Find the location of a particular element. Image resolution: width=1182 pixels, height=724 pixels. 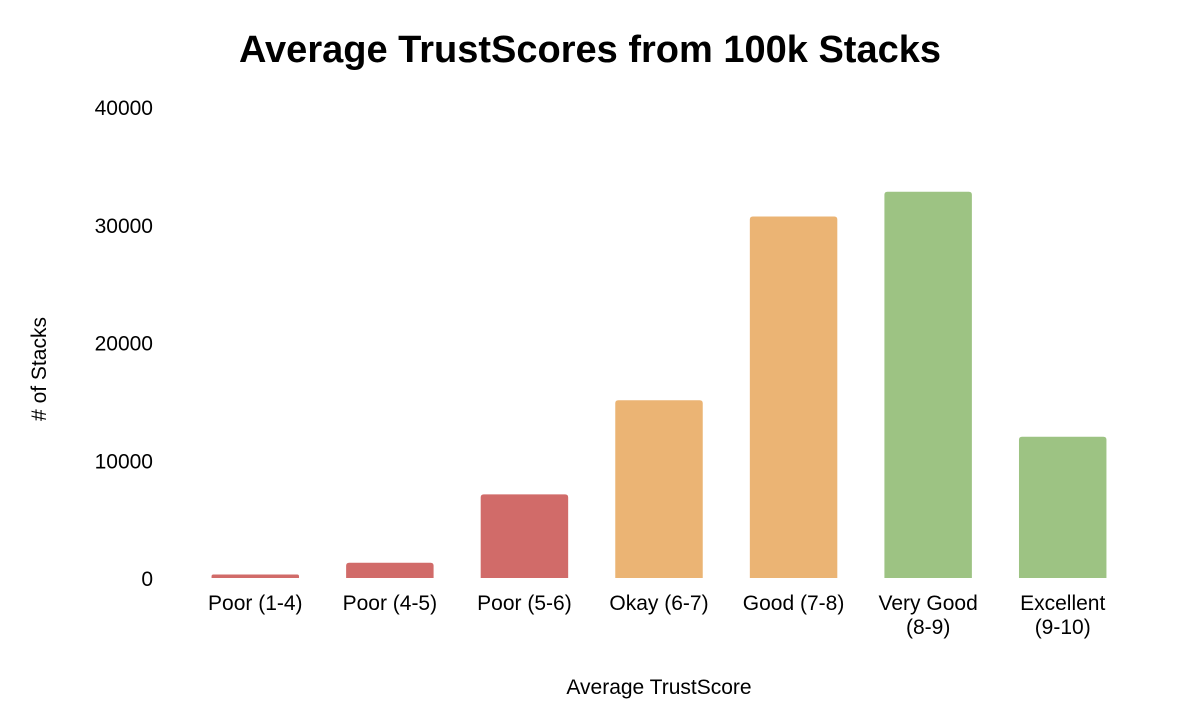

x-tick-label: Very Good (8-9) is located at coordinates (928, 615).